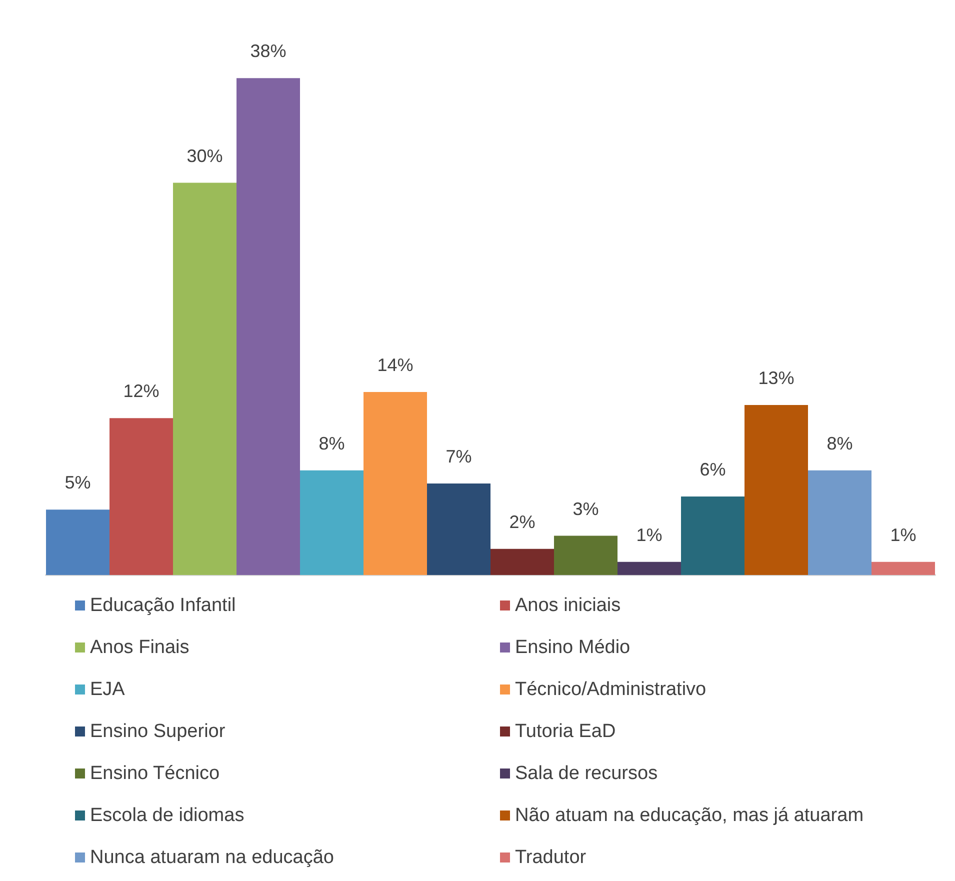 This screenshot has height=881, width=955. What do you see at coordinates (586, 773) in the screenshot?
I see `legend-label: Sala de recursos` at bounding box center [586, 773].